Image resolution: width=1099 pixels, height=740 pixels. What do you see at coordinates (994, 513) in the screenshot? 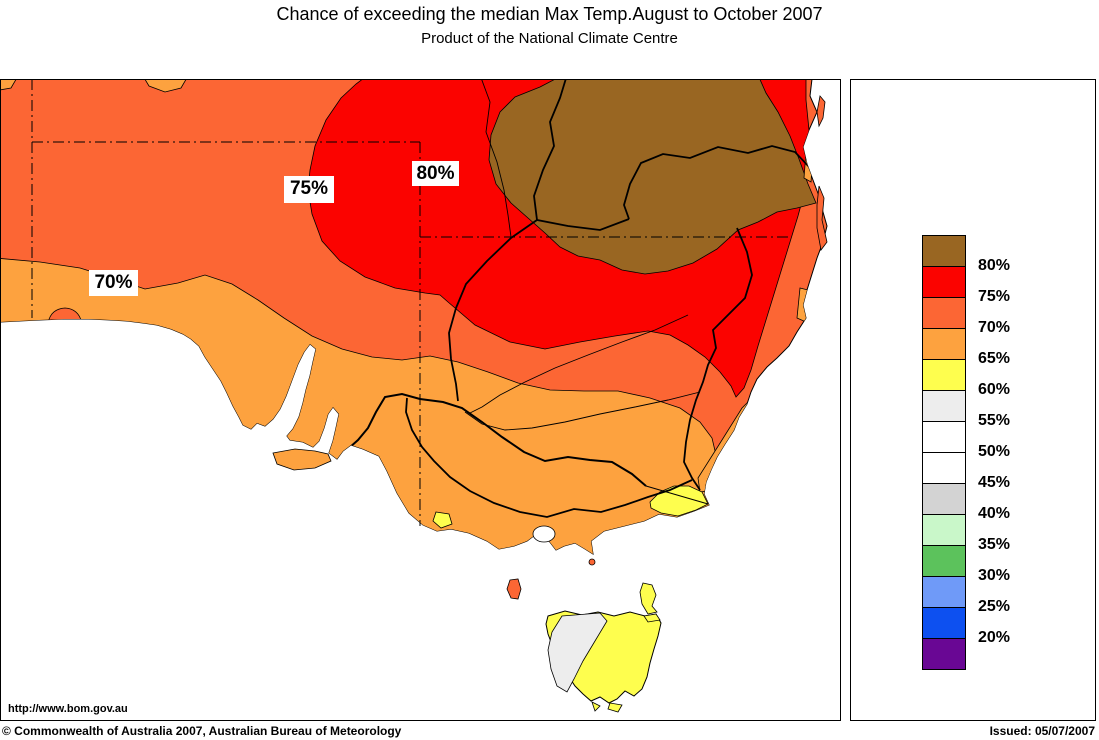
I see `legend-label-40%: 40%` at bounding box center [994, 513].